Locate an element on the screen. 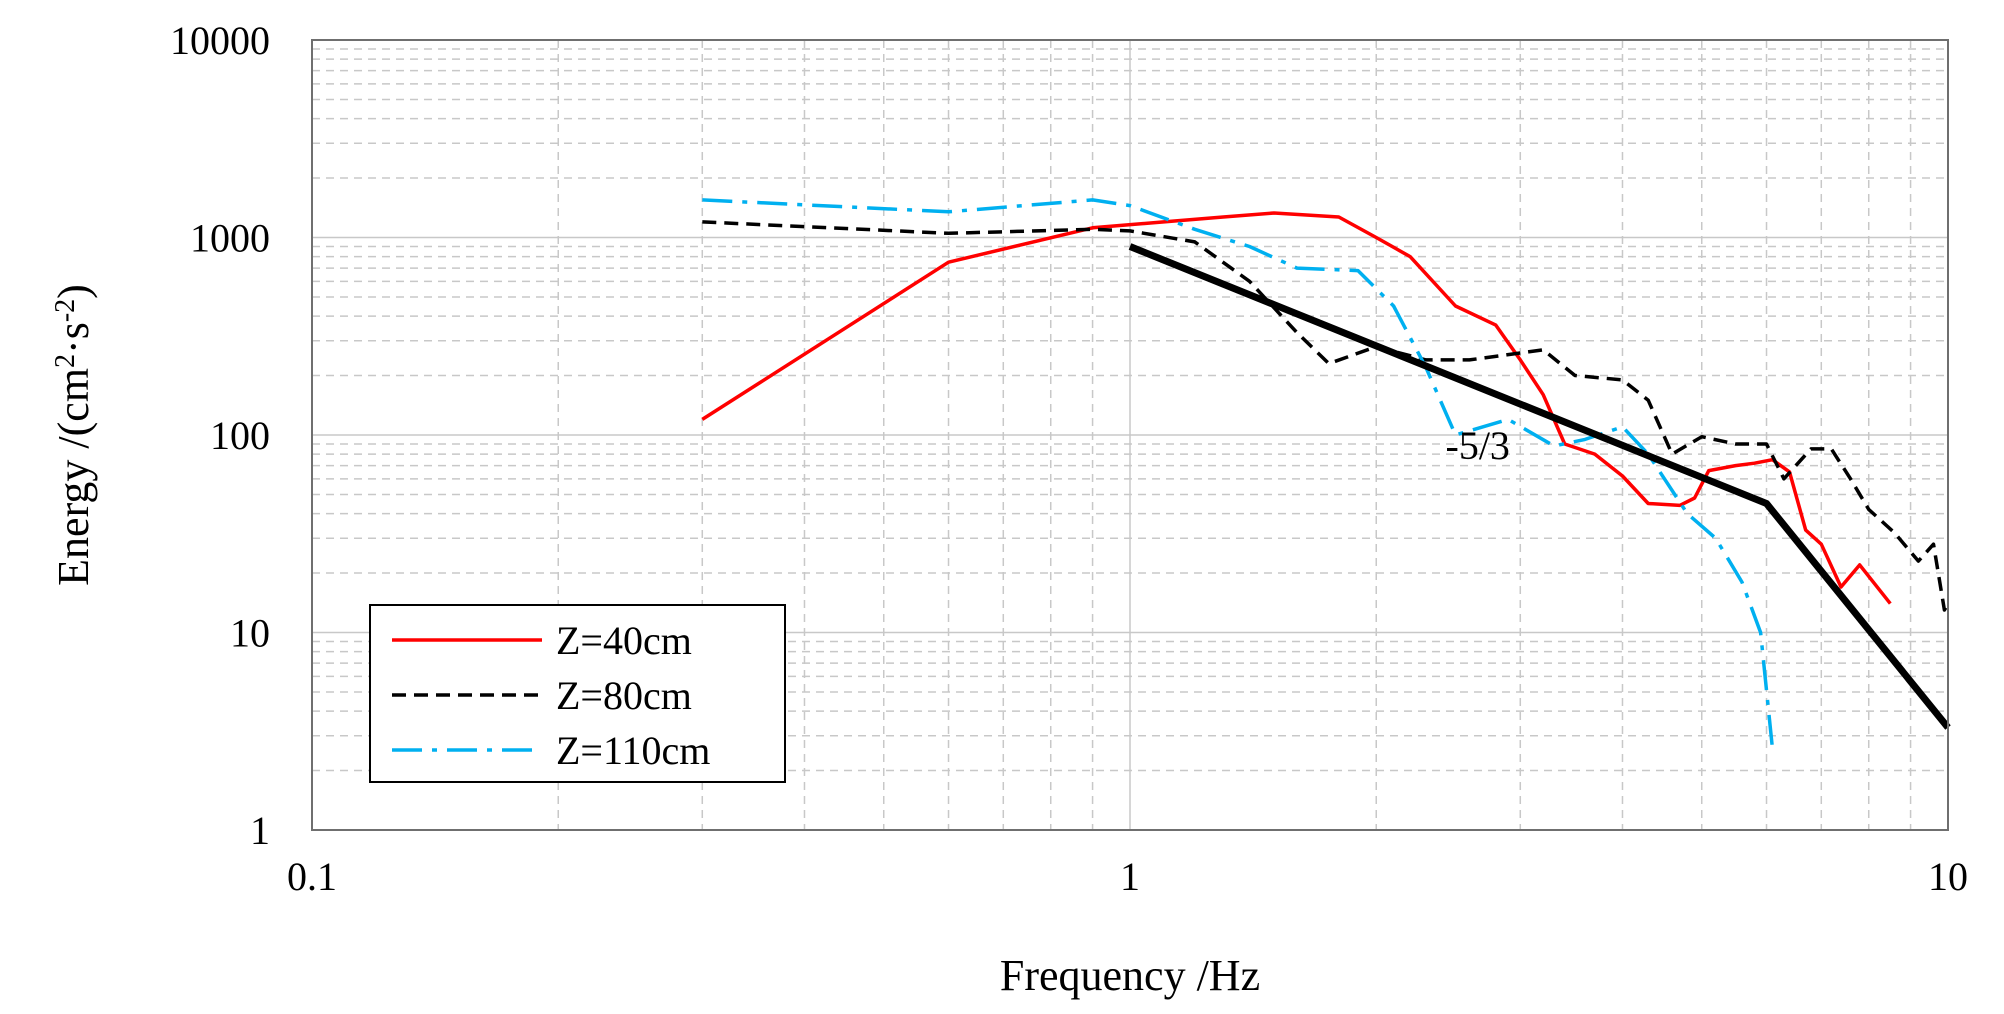  x-axis-title: Frequency /Hz is located at coordinates (1130, 975).